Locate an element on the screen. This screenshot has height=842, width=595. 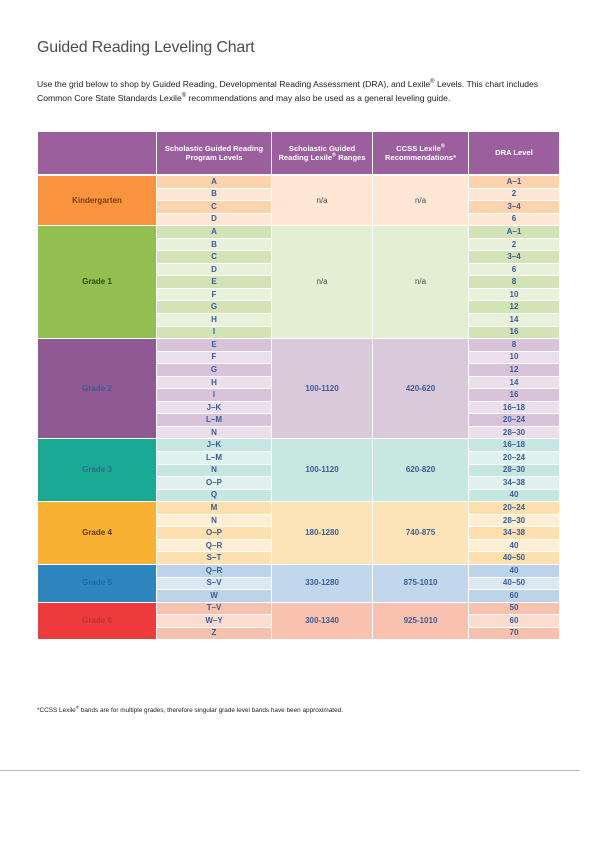
ccss-lexile-recommendation: 420-620 is located at coordinates (421, 389).